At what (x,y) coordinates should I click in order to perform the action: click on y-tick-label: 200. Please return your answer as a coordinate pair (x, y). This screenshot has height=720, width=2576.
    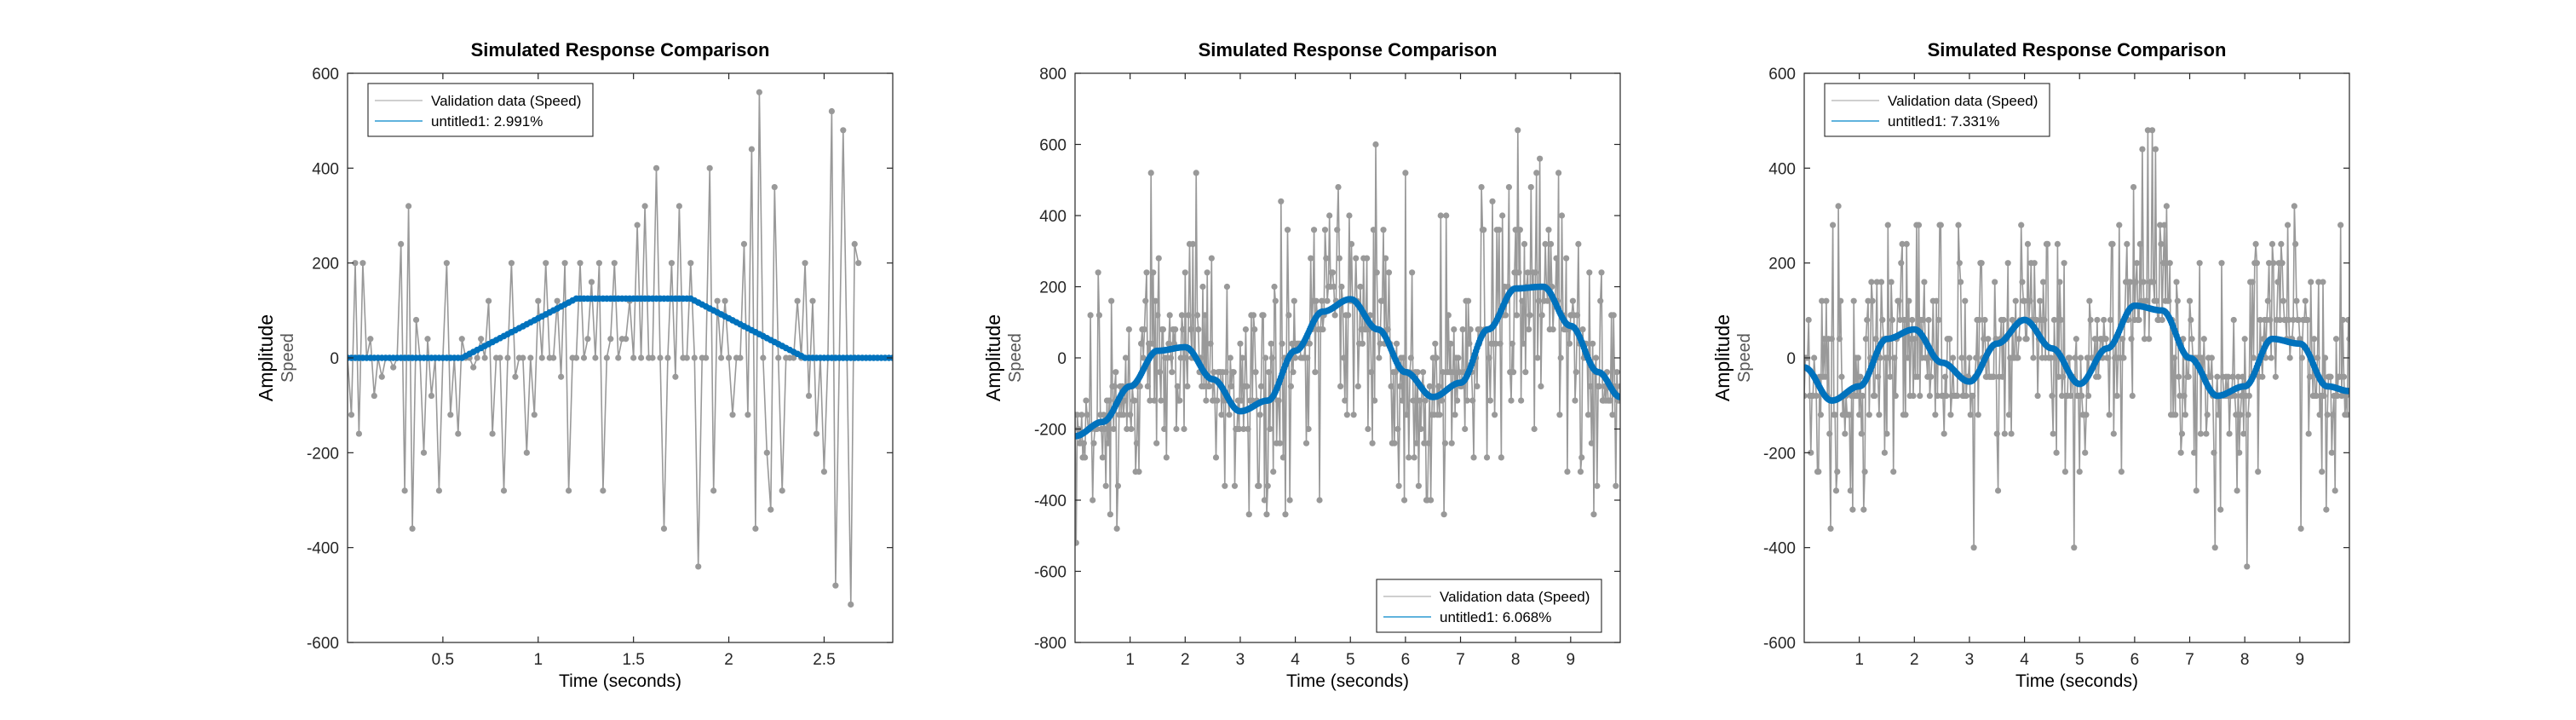
    Looking at the image, I should click on (1053, 288).